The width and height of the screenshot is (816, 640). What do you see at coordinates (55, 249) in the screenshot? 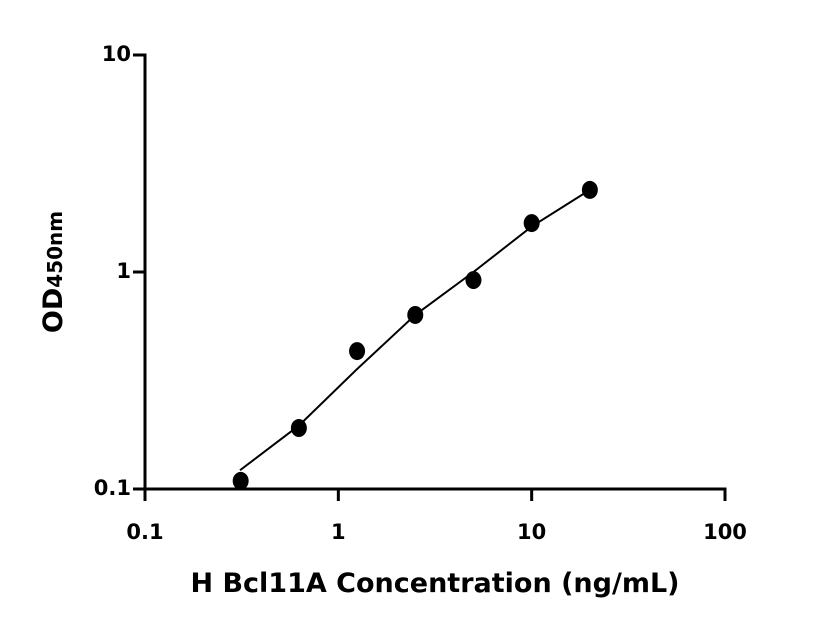
I see `y-axis-title-sub: 450nm` at bounding box center [55, 249].